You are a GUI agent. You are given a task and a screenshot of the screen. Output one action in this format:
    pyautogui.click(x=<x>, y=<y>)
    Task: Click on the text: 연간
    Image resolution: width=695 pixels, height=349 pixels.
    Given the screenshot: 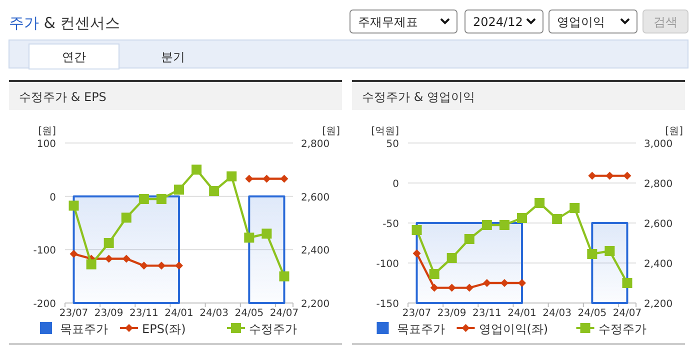 What is the action you would take?
    pyautogui.click(x=74, y=57)
    